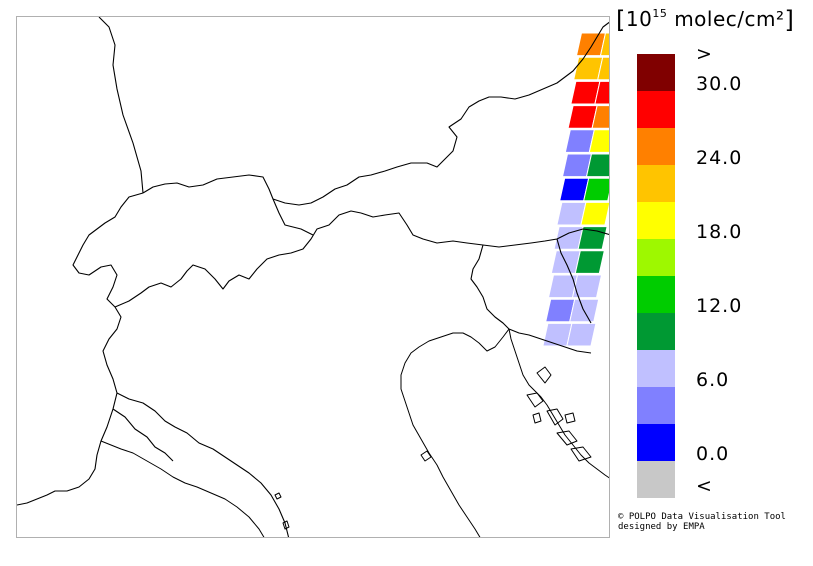 The image size is (813, 566). What do you see at coordinates (661, 527) in the screenshot?
I see `credit-line-2: designed by EMPA` at bounding box center [661, 527].